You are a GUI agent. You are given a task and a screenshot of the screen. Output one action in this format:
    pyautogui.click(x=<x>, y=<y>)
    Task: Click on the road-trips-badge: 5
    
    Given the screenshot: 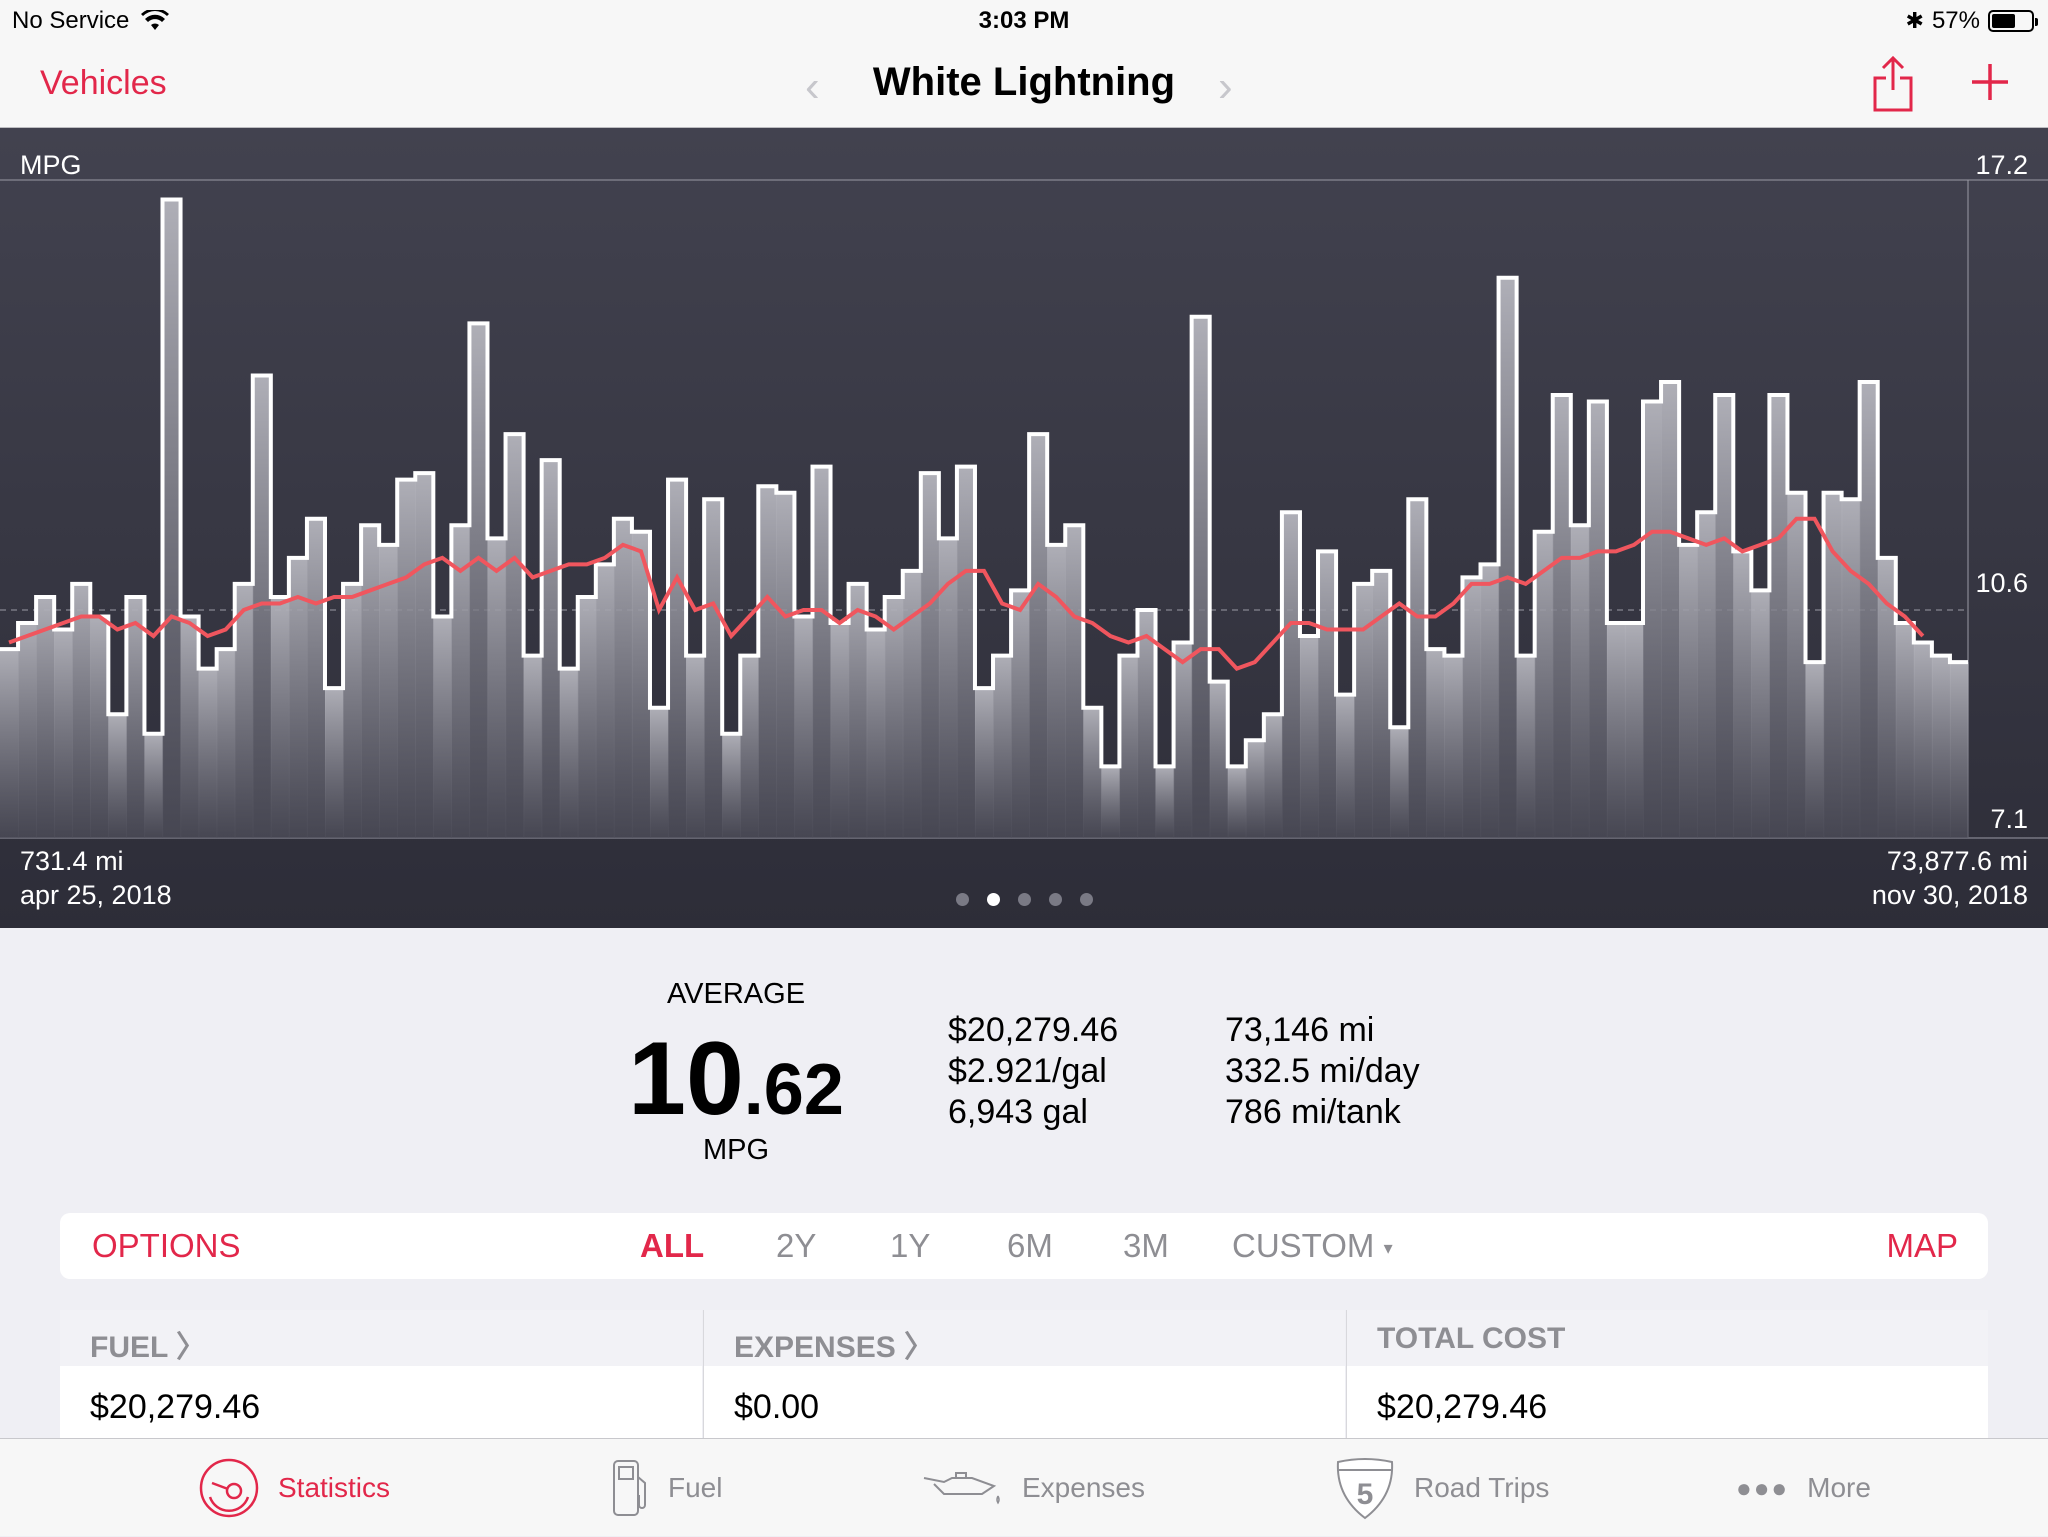 What is the action you would take?
    pyautogui.click(x=1365, y=1494)
    